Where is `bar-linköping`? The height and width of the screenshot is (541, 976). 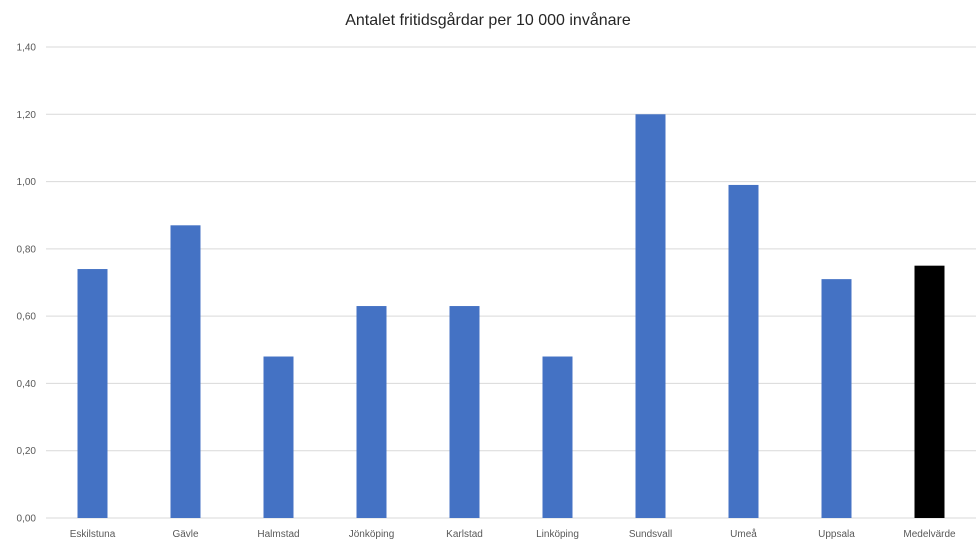
bar-linköping is located at coordinates (557, 437).